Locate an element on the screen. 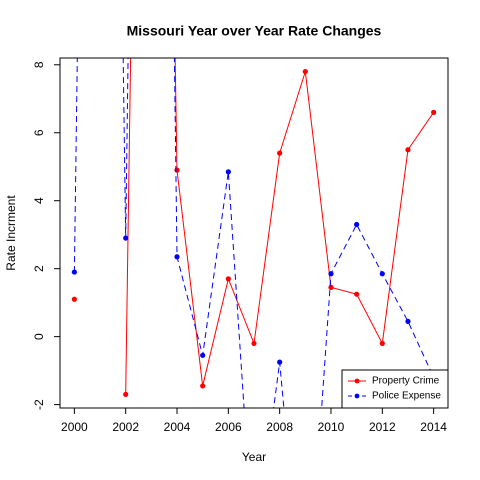  y-tick-label: 4 is located at coordinates (39, 200).